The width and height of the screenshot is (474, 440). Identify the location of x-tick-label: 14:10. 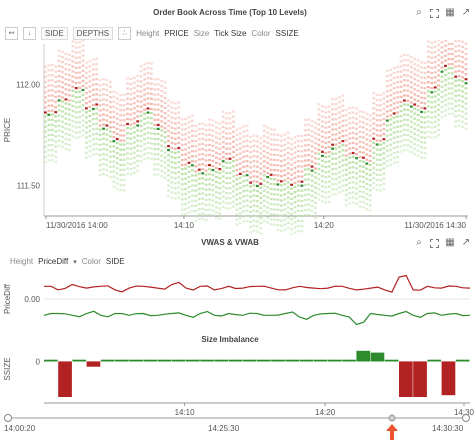
(184, 225).